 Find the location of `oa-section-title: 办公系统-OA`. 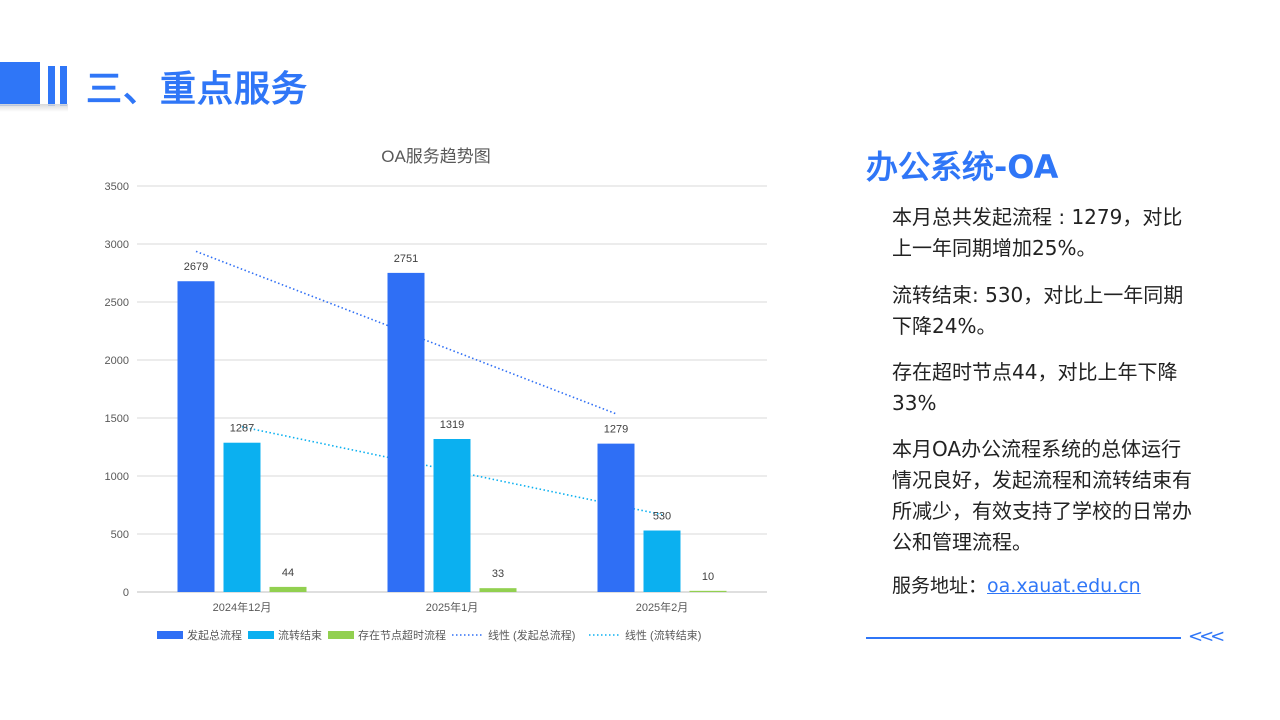

oa-section-title: 办公系统-OA is located at coordinates (962, 167).